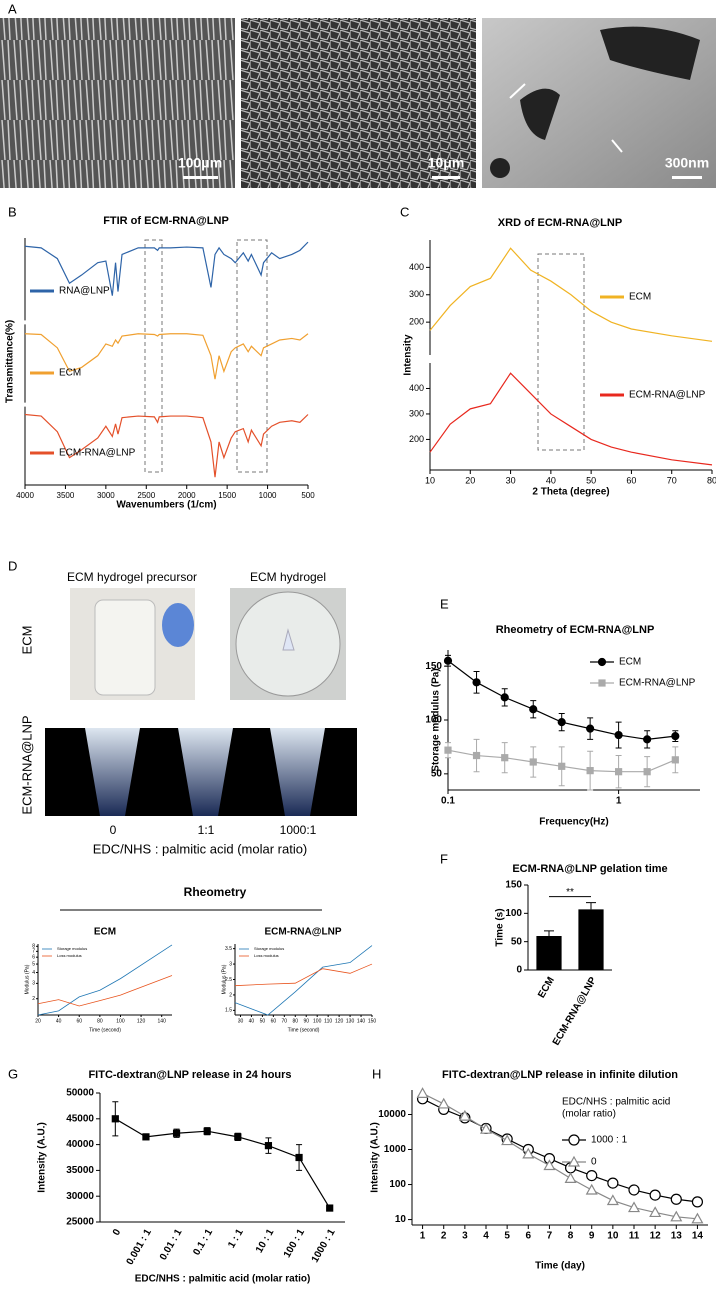 This screenshot has width=716, height=1289. I want to click on scale-label: 100μm, so click(200, 163).